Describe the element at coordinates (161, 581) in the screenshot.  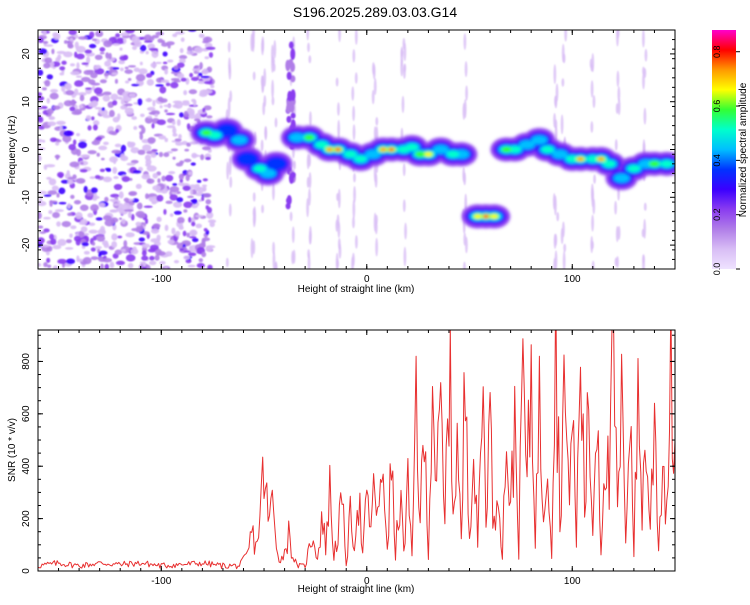
I see `snr-x-tick-label: -100` at that location.